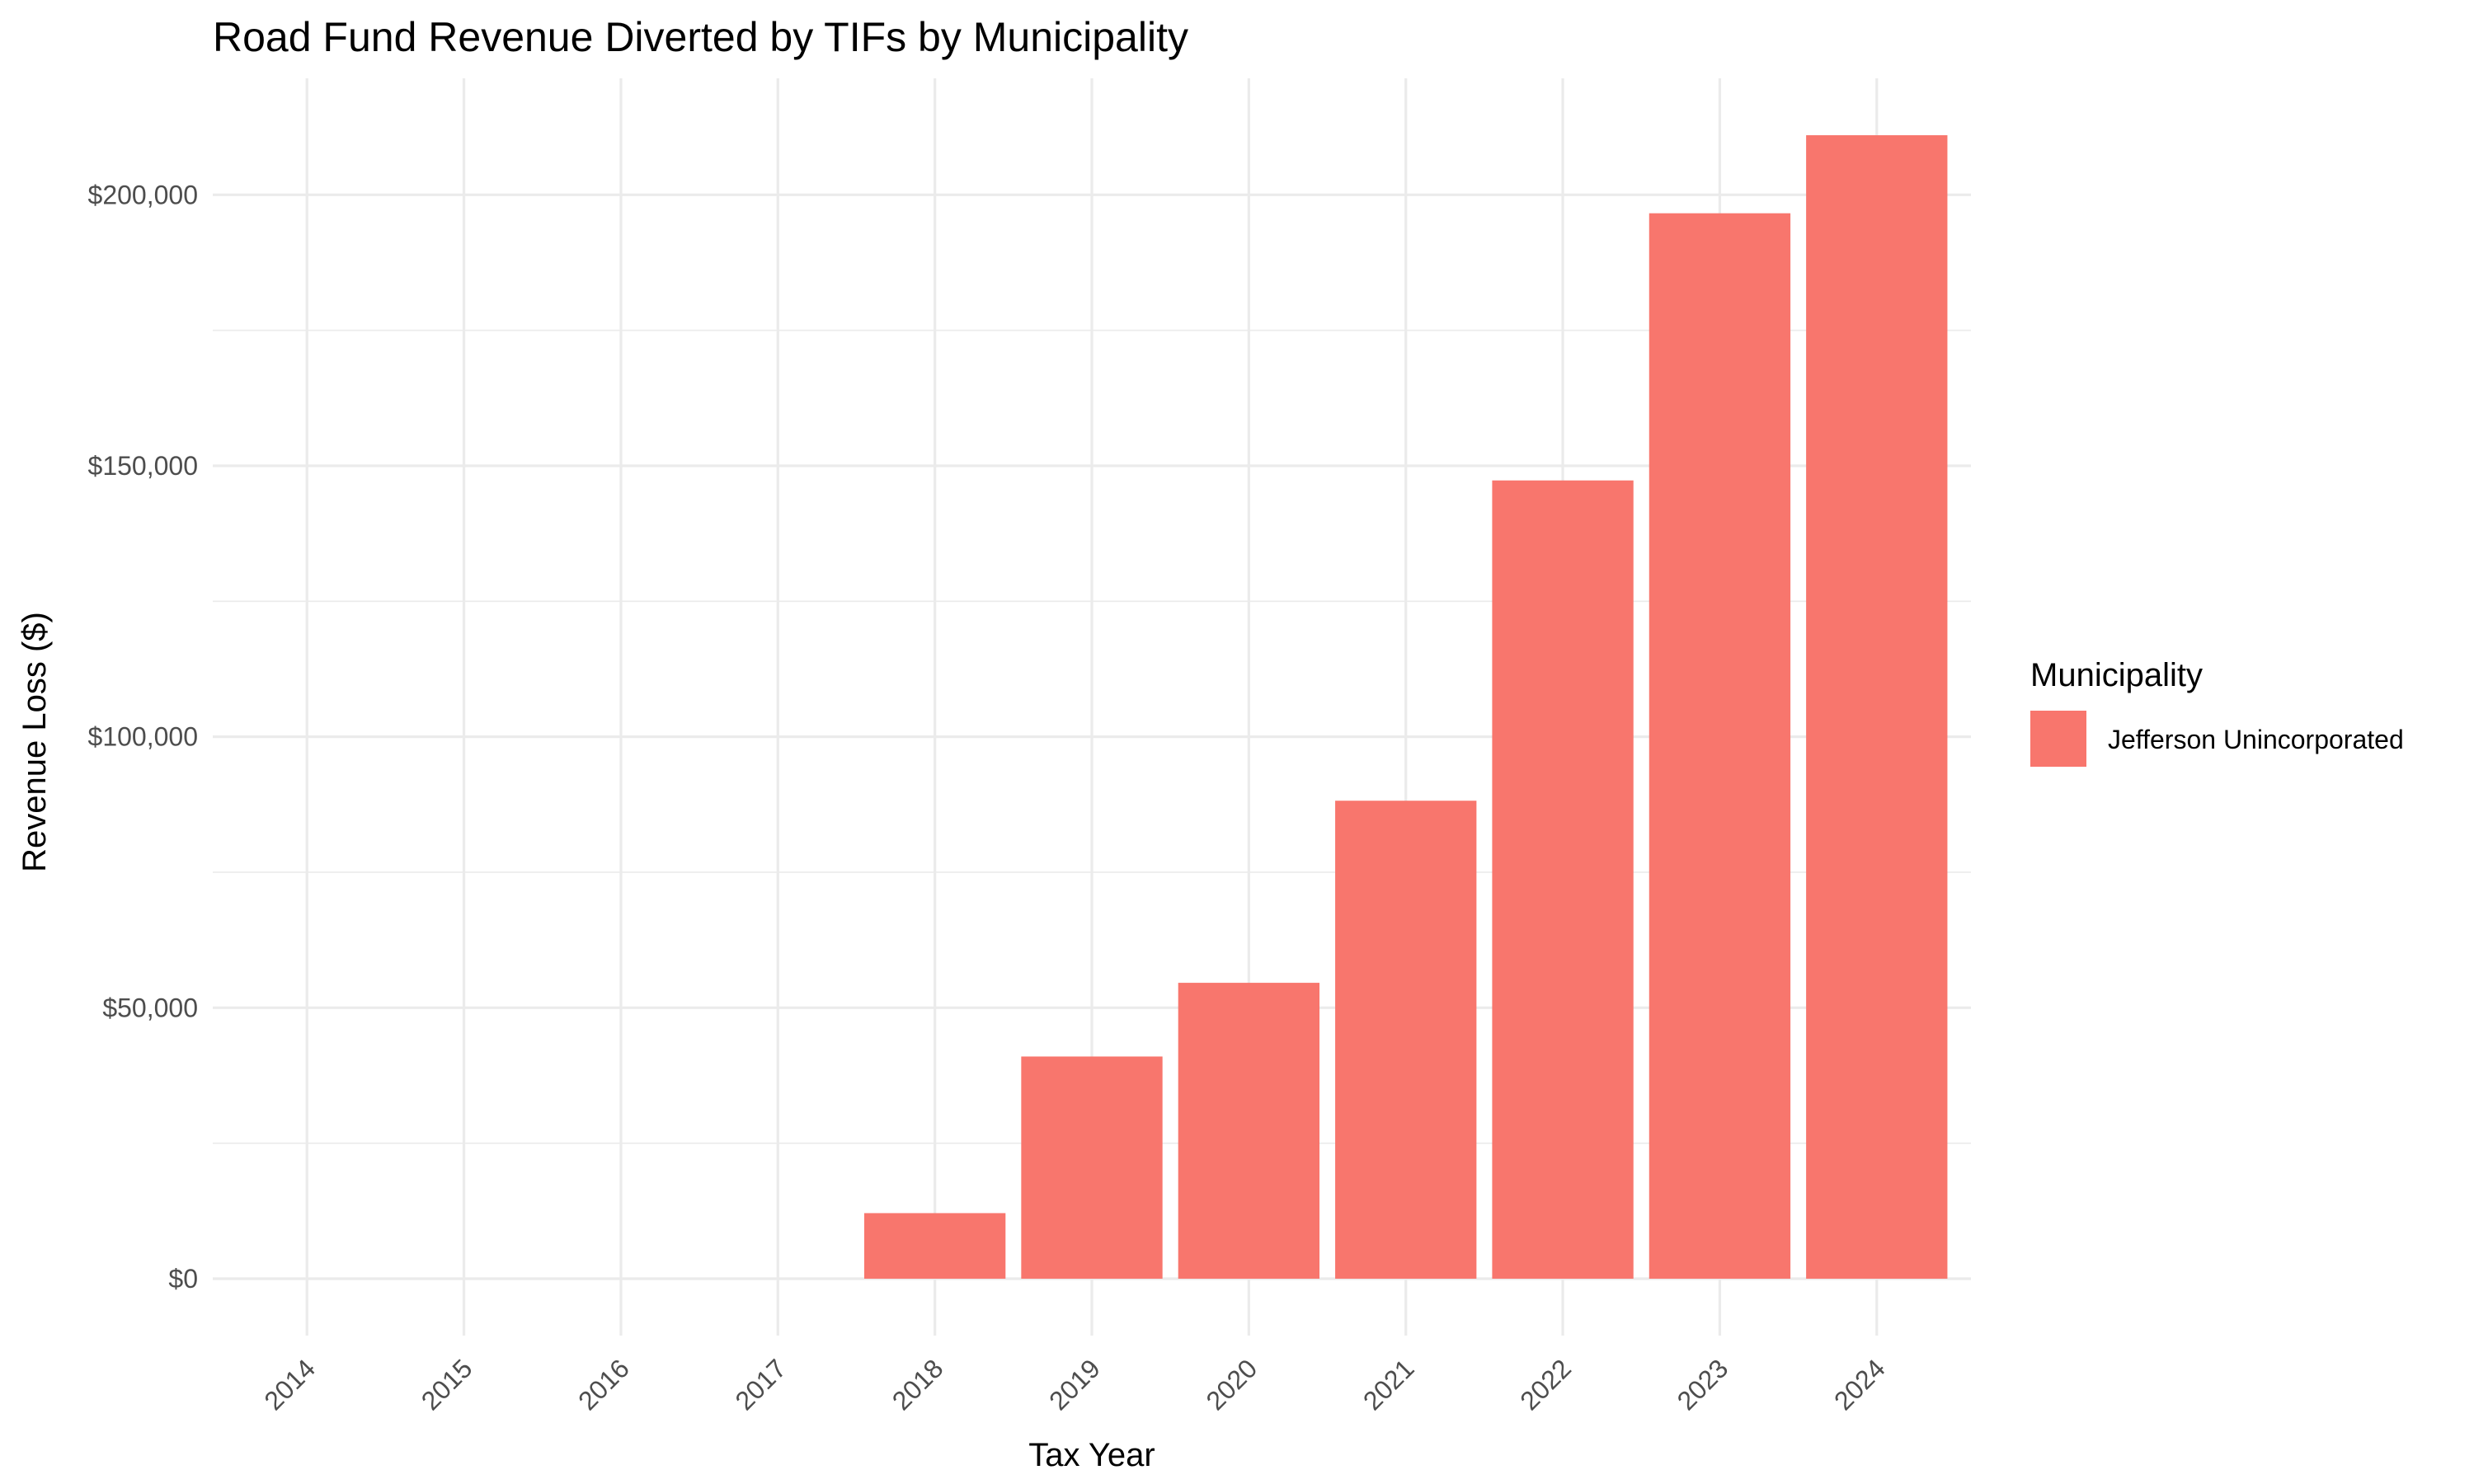 The width and height of the screenshot is (2474, 1484). Describe the element at coordinates (1406, 1040) in the screenshot. I see `bar-2021` at that location.